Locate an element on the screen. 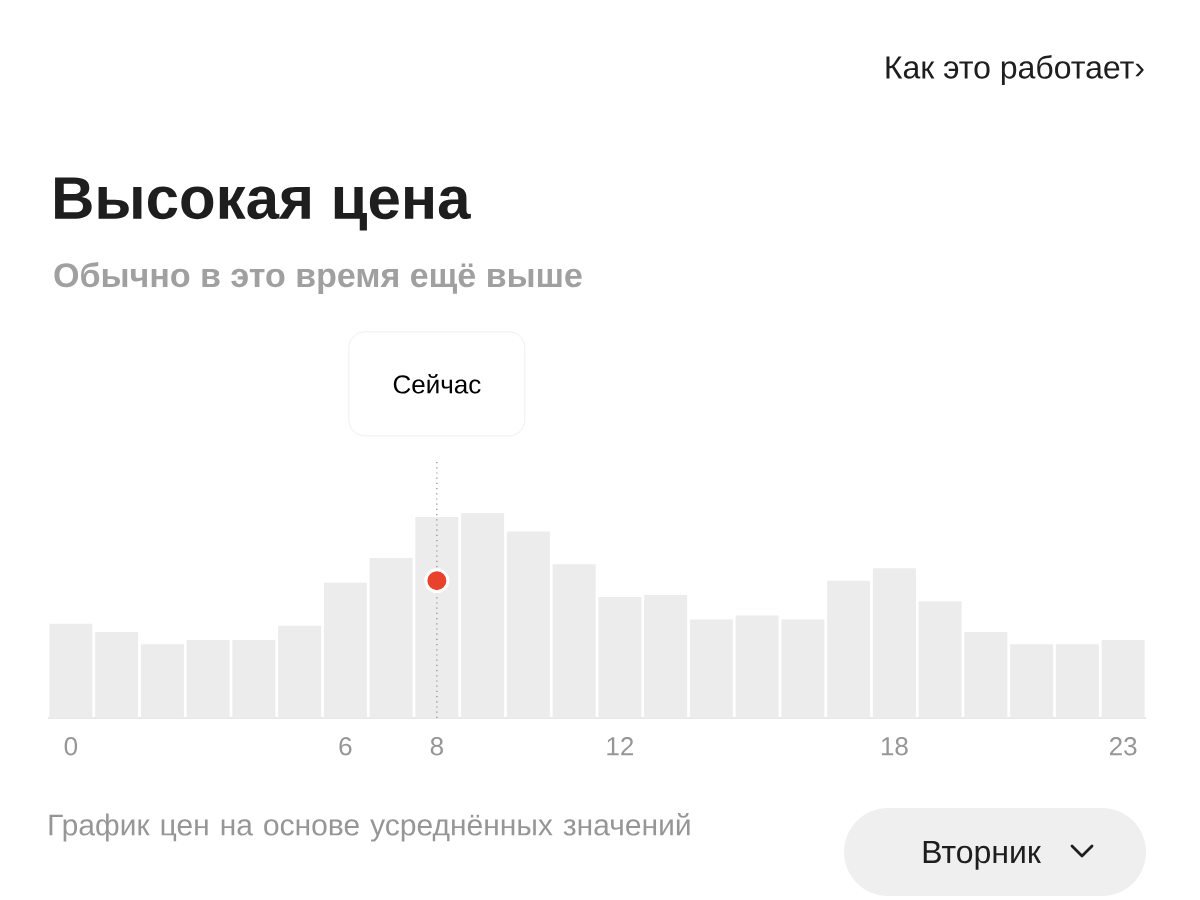 The width and height of the screenshot is (1200, 900). text: Вторник is located at coordinates (982, 855).